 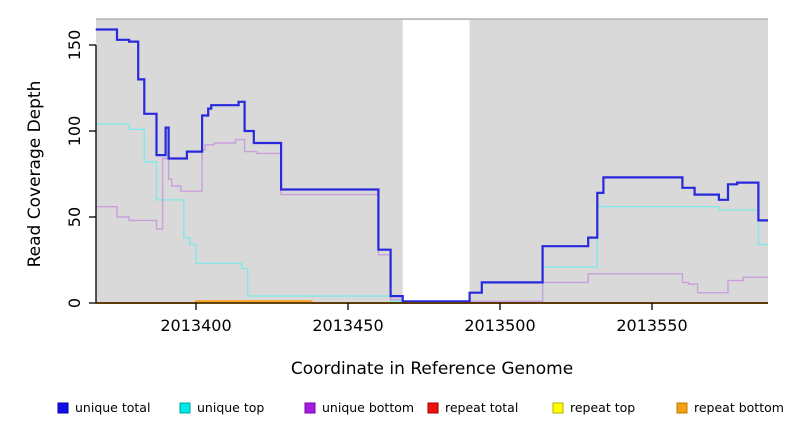 I want to click on legend-swatch-repeat-total, so click(x=433, y=408).